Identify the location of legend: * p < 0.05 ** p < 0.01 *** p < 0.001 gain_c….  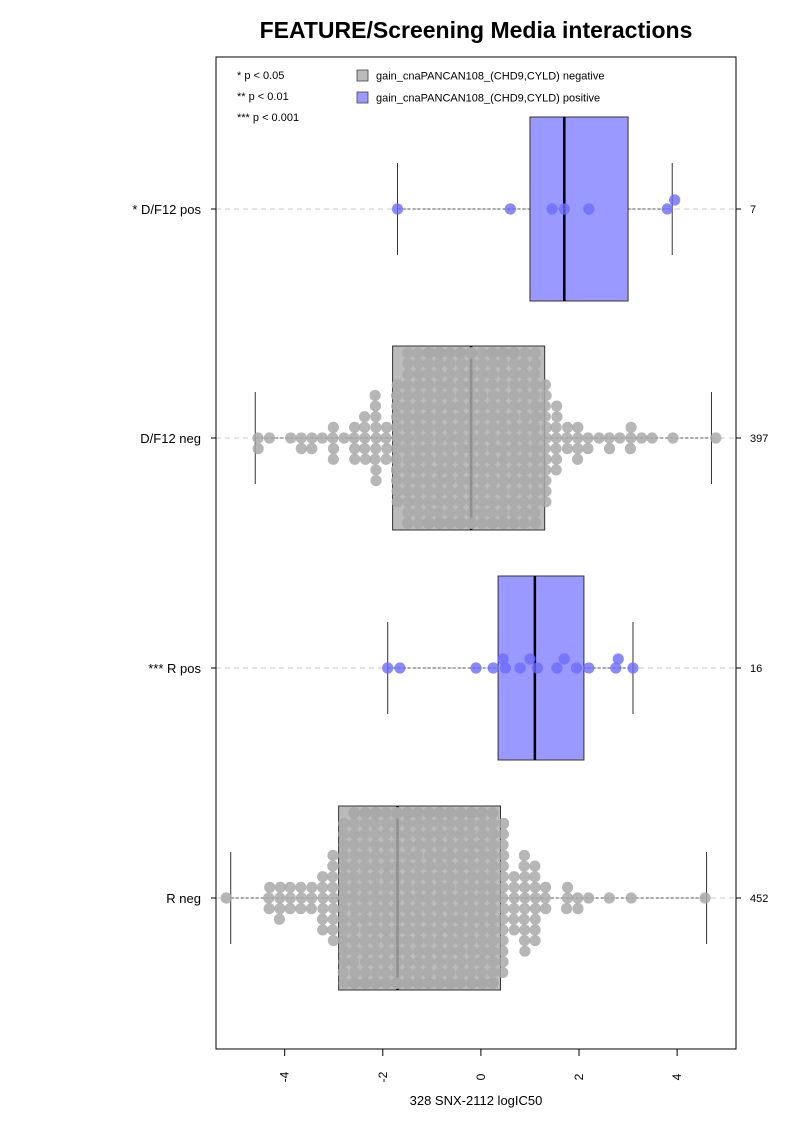
(420, 96).